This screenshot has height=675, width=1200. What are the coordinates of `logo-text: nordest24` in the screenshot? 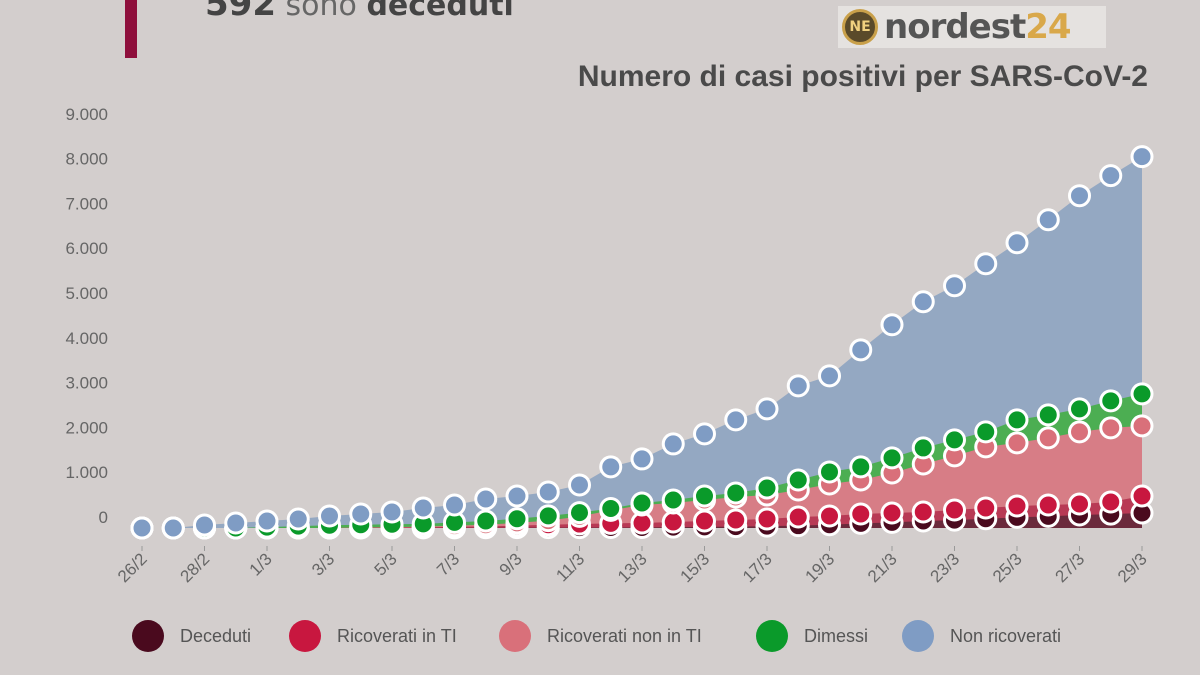 It's located at (978, 27).